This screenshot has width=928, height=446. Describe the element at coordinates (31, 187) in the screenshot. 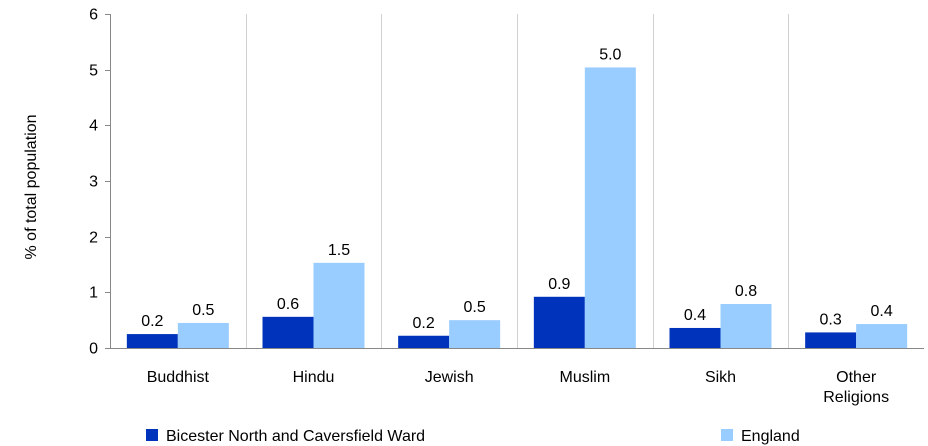

I see `y-axis-title: % of total population` at that location.